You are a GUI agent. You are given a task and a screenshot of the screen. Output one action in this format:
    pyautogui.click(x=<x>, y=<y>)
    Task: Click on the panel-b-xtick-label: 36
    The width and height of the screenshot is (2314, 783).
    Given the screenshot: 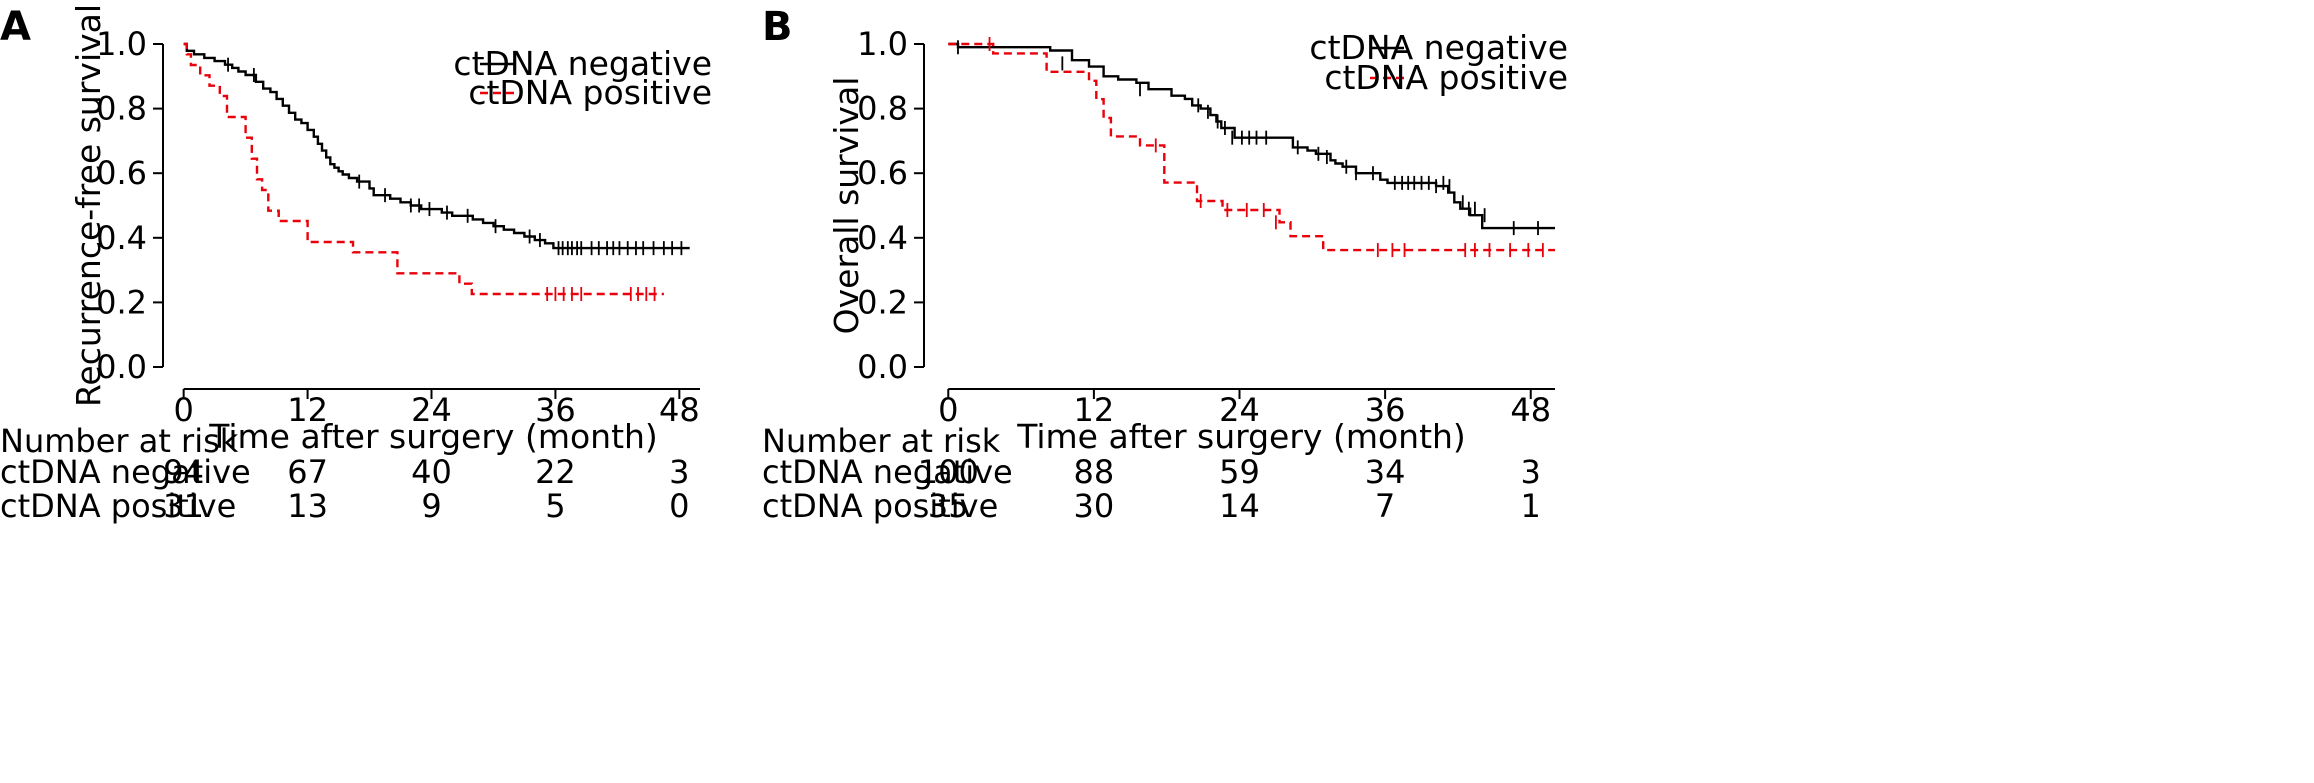 What is the action you would take?
    pyautogui.click(x=1385, y=410)
    